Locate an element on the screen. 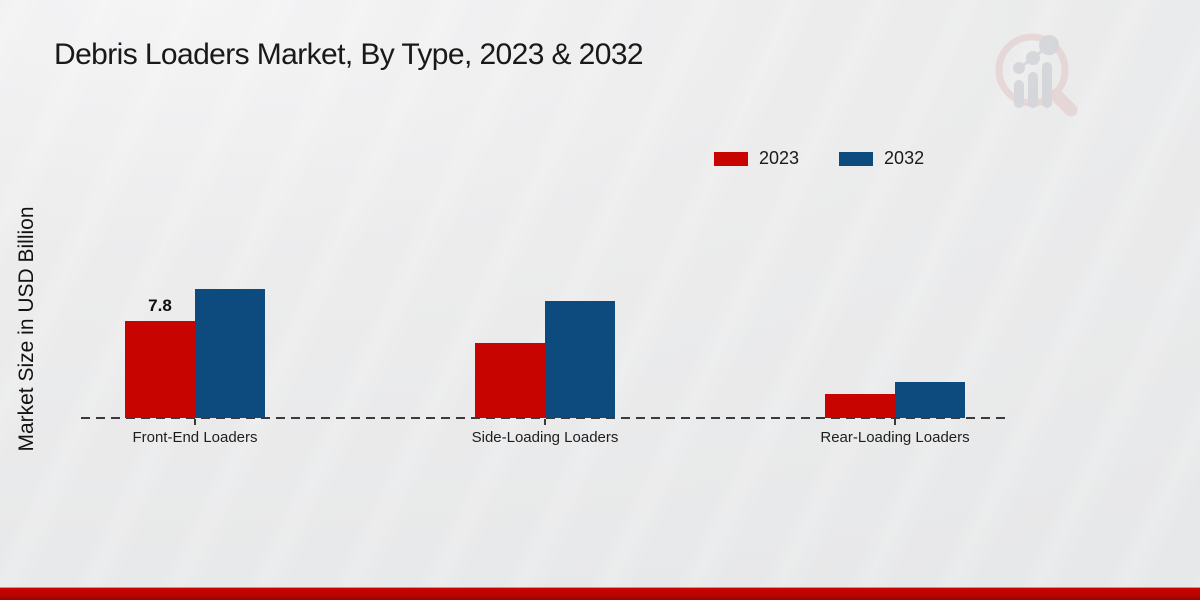  mrfr-logo-watermark is located at coordinates (1036, 75).